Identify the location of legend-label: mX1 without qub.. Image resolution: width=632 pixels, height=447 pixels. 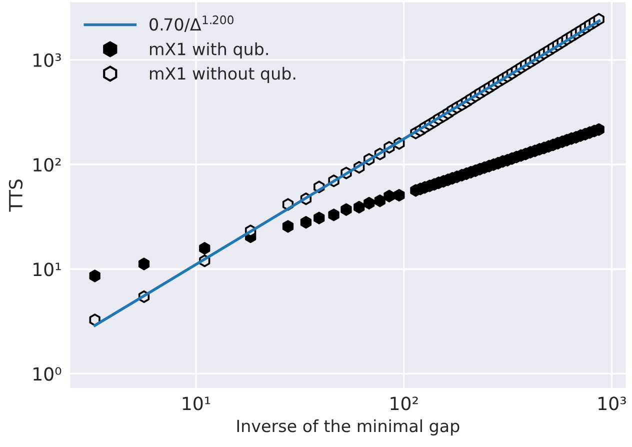
(223, 74).